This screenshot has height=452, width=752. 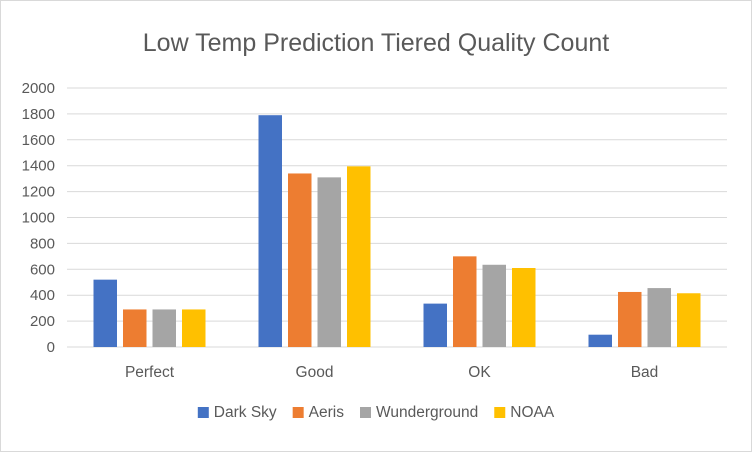 I want to click on x-category-label: Bad, so click(x=645, y=372).